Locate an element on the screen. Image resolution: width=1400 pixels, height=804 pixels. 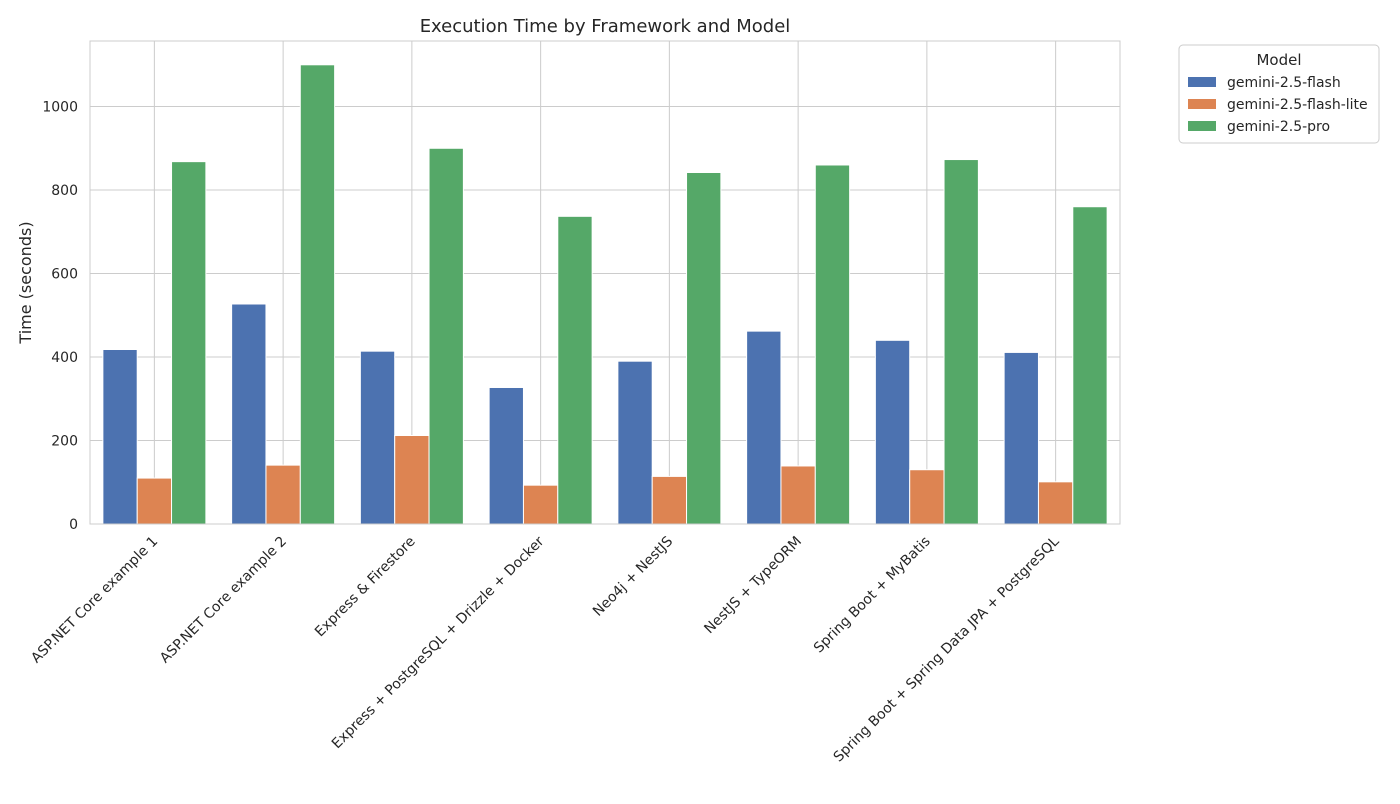
bar-gemini-2.5-flash-2 is located at coordinates (377, 437).